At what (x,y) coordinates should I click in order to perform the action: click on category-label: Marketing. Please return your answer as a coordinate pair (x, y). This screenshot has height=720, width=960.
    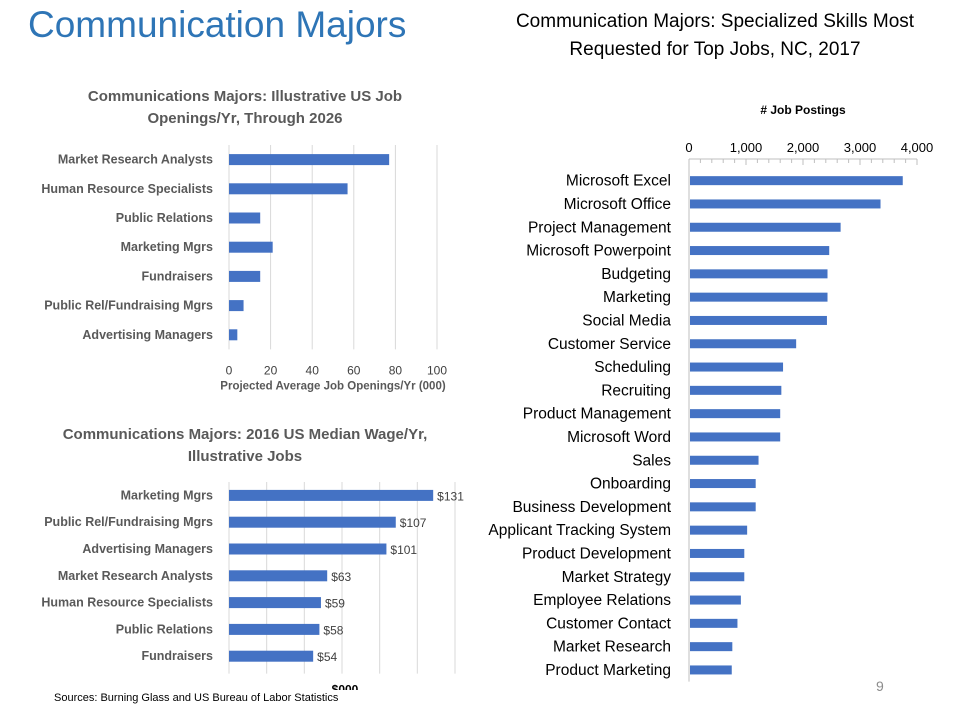
    Looking at the image, I should click on (637, 297).